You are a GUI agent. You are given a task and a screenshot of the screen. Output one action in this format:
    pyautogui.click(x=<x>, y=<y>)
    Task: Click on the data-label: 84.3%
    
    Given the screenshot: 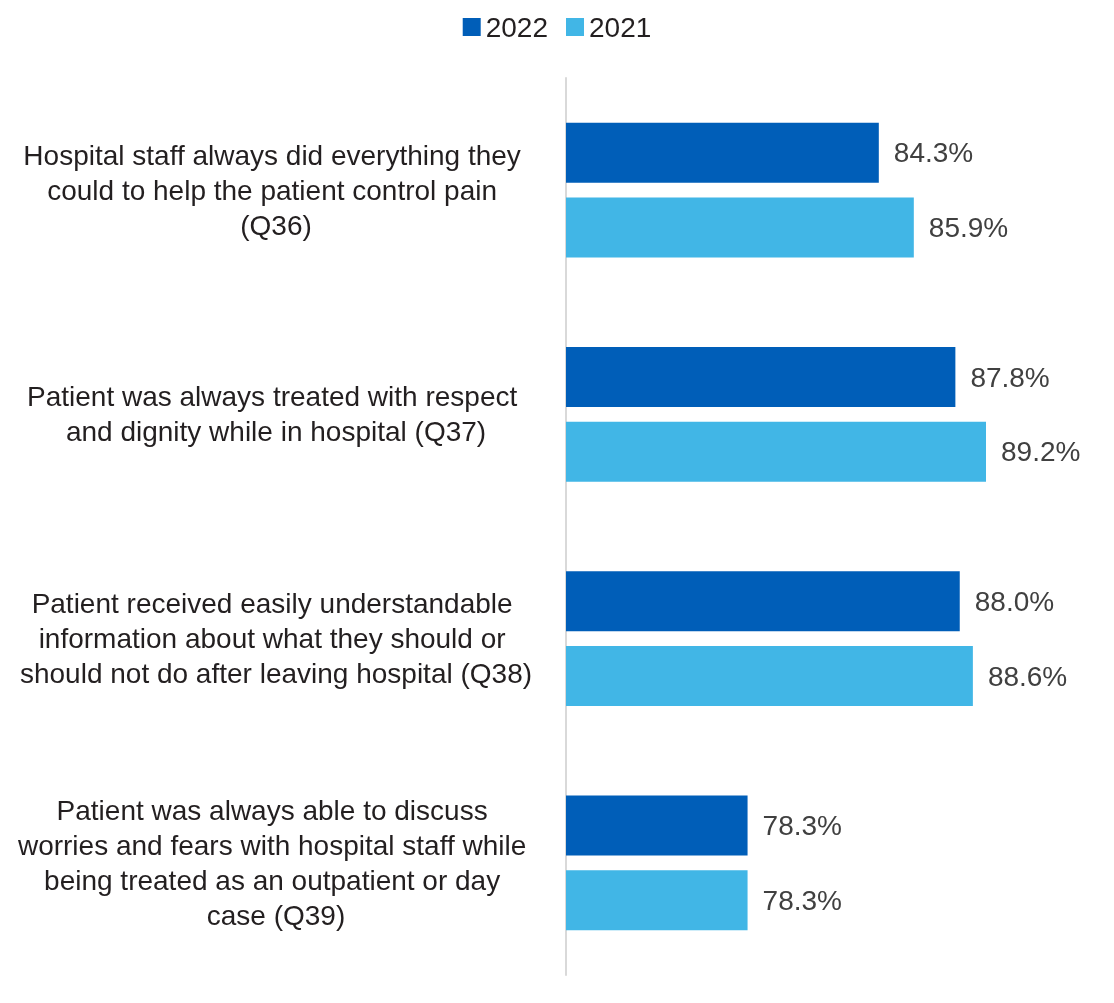 What is the action you would take?
    pyautogui.click(x=933, y=153)
    